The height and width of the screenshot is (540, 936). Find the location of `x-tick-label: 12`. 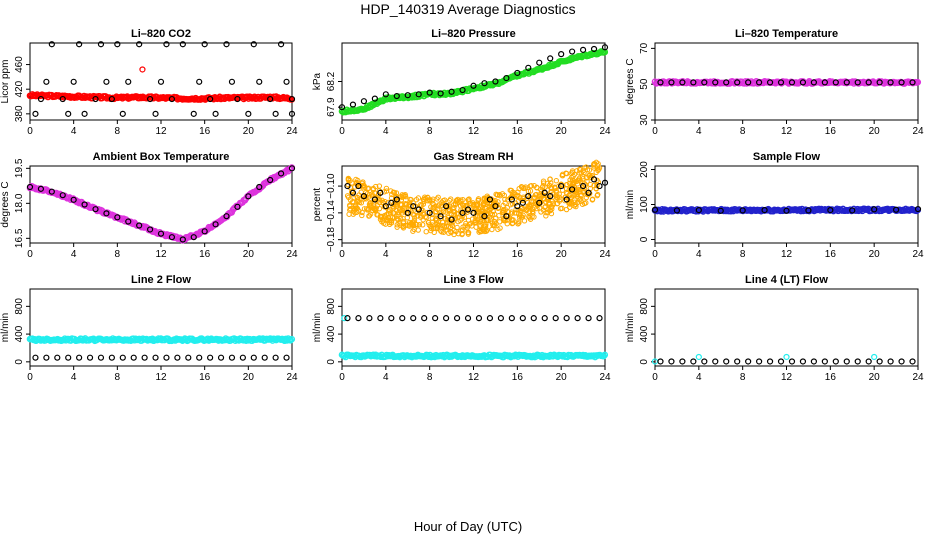

x-tick-label: 12 is located at coordinates (474, 131).